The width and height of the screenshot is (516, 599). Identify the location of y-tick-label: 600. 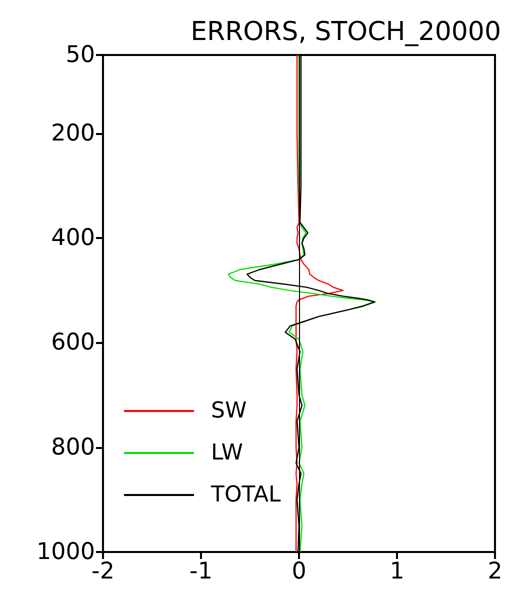
(73, 343).